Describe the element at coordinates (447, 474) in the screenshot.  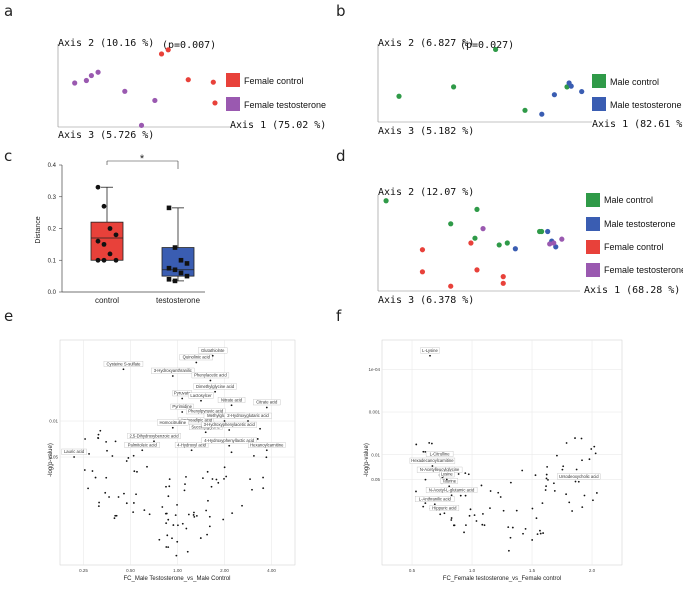
I see `label-text-f-8: Lysine` at that location.